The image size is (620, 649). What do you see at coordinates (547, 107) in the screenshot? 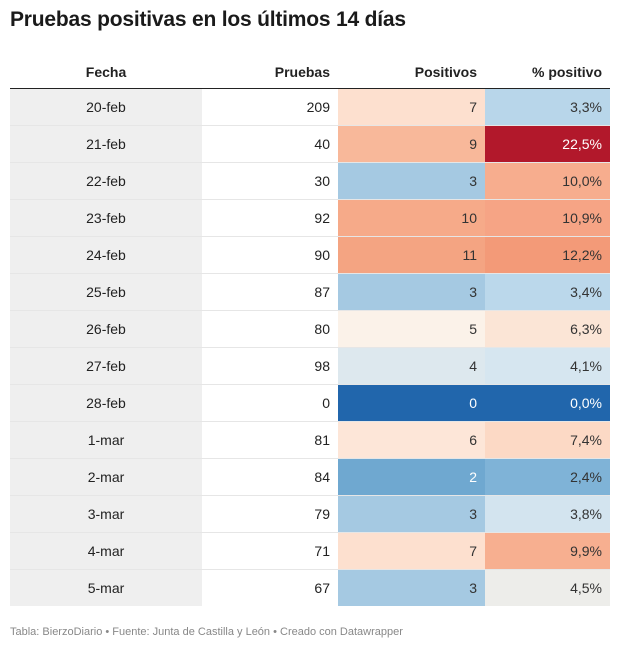
I see `cell-porcentaje: 3,3%` at bounding box center [547, 107].